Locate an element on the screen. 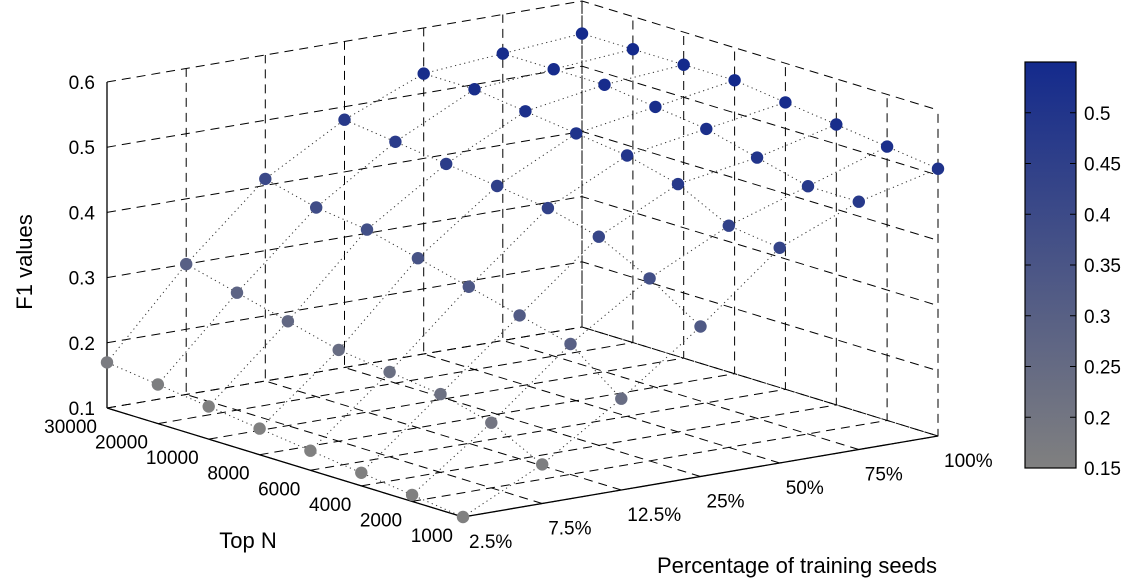  y-tick-label: 1000 is located at coordinates (432, 536).